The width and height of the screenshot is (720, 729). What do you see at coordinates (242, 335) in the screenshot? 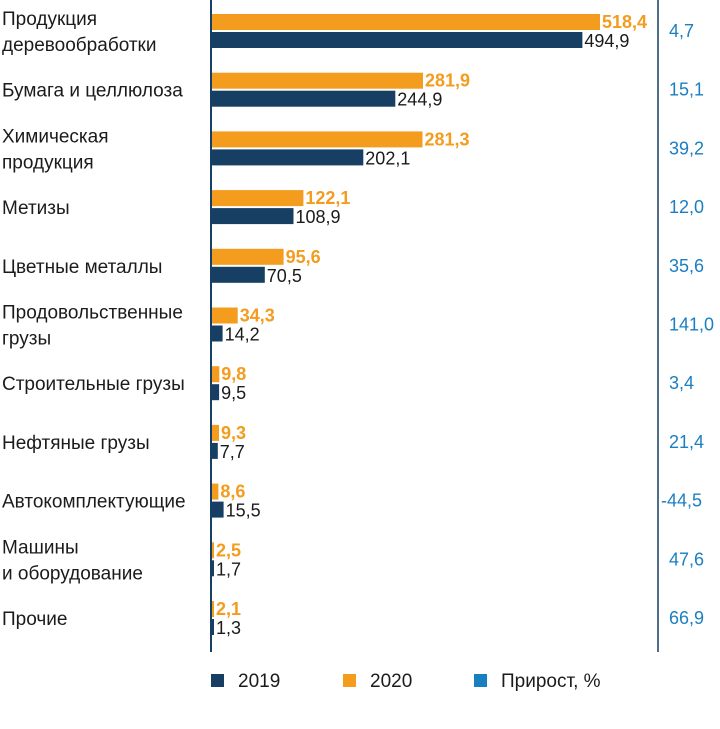
I see `value-label-2019: 14,2` at bounding box center [242, 335].